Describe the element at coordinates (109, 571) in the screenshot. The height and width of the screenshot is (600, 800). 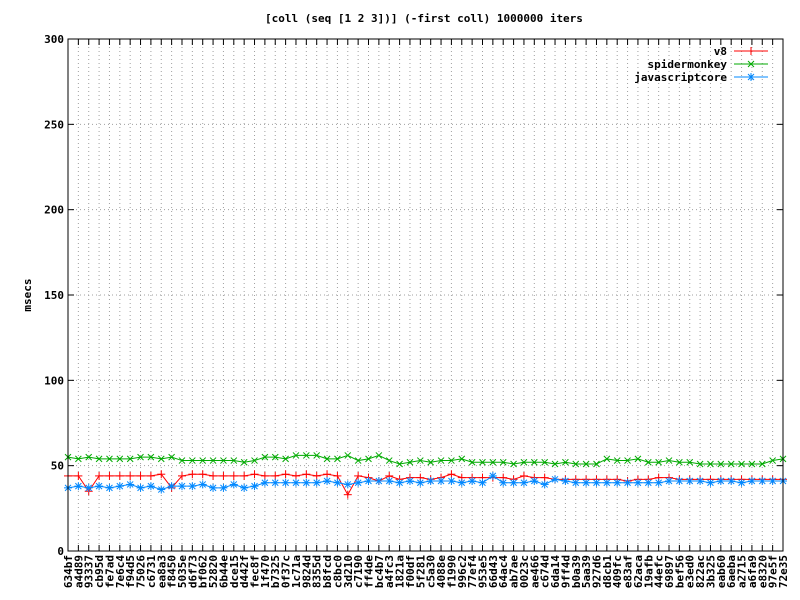
I see `x-tick-label: fe7ad` at that location.